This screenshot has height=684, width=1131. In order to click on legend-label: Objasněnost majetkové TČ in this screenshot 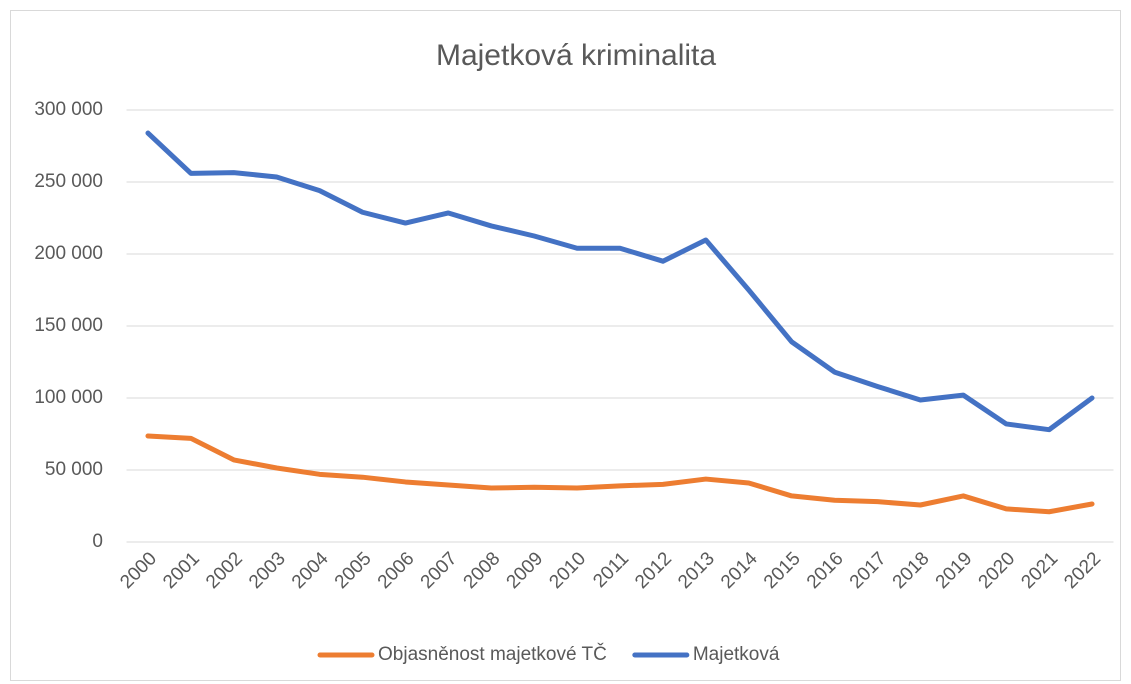, I will do `click(492, 654)`.